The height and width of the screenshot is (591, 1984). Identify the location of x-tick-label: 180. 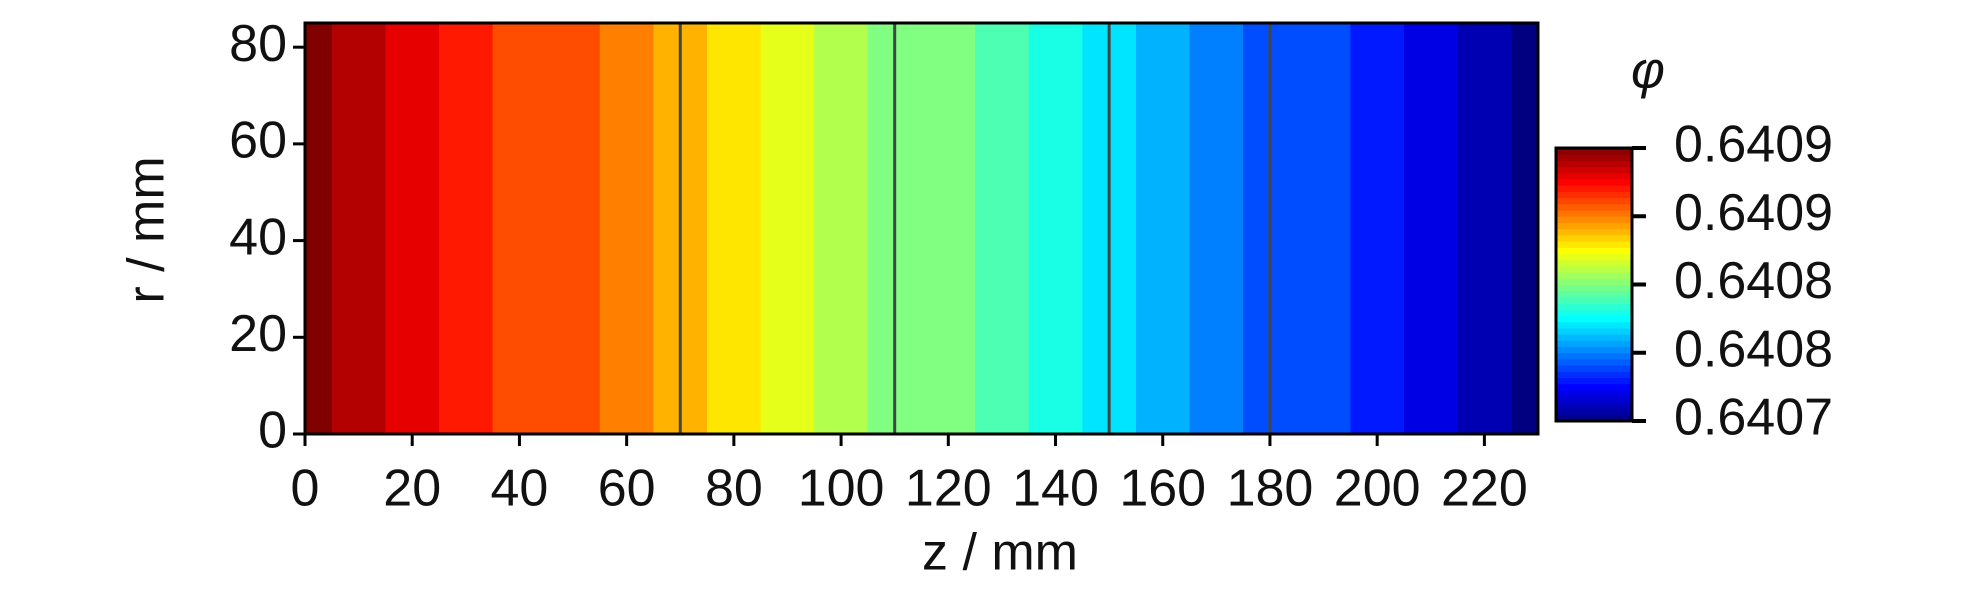
(1270, 489).